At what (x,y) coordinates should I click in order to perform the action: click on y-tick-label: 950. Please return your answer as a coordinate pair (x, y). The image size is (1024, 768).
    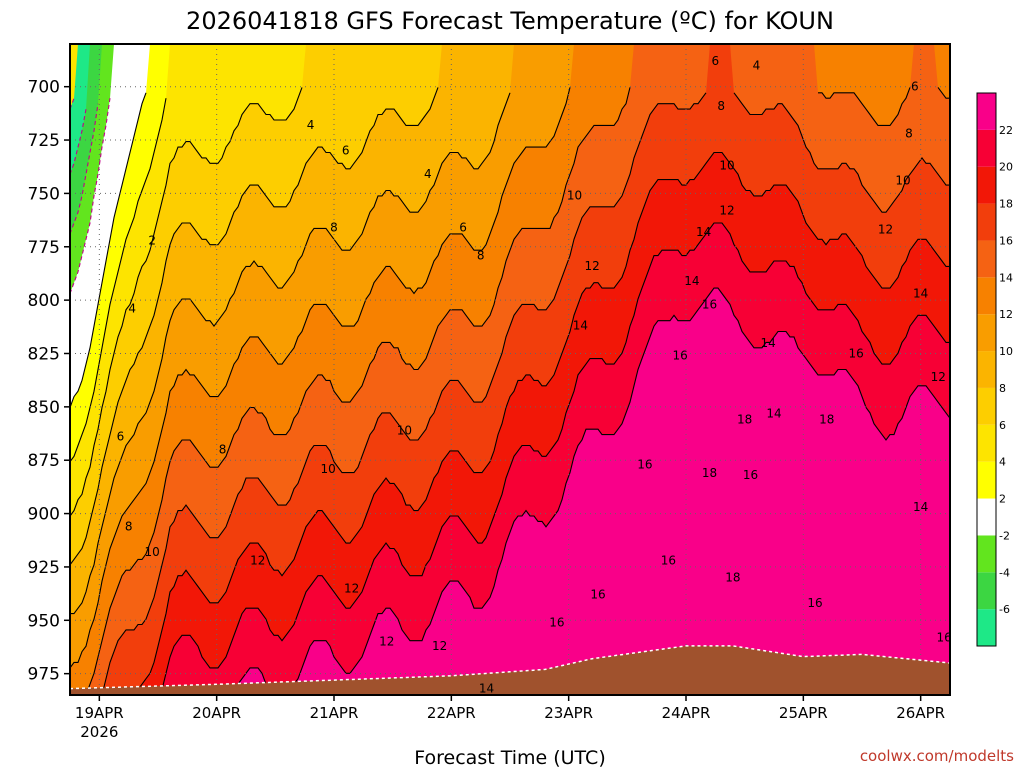
    Looking at the image, I should click on (44, 621).